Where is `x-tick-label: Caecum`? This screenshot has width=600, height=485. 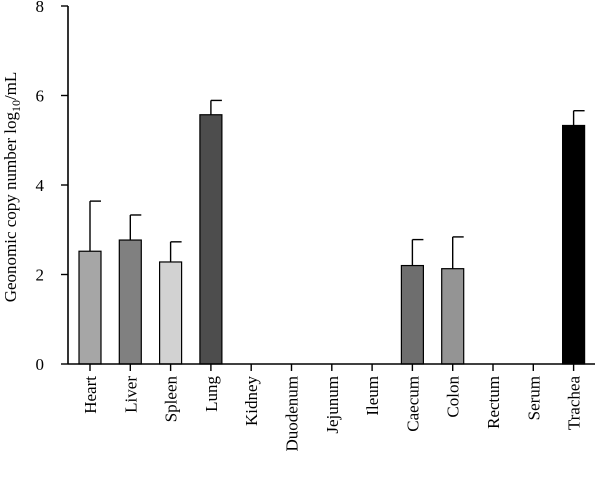 x-tick-label: Caecum is located at coordinates (412, 404).